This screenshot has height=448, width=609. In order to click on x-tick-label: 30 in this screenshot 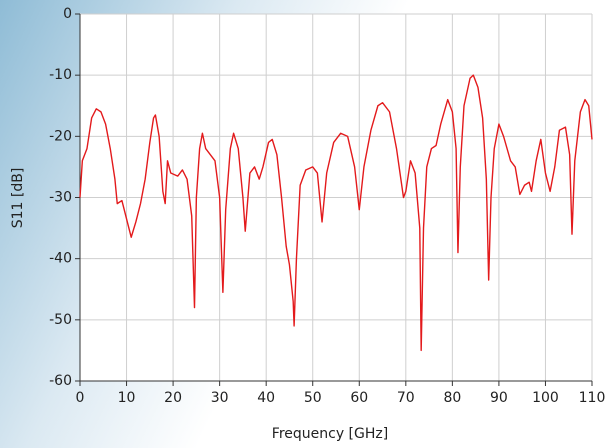, I will do `click(220, 398)`.